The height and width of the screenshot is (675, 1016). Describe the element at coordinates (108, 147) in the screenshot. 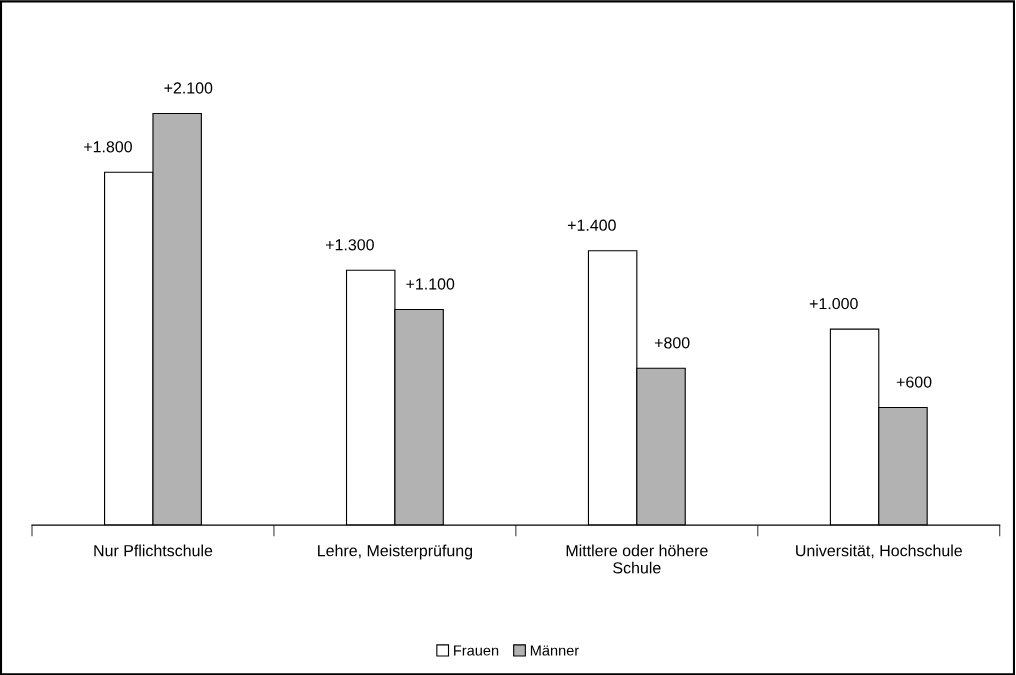

I see `data-label: +1.800` at that location.